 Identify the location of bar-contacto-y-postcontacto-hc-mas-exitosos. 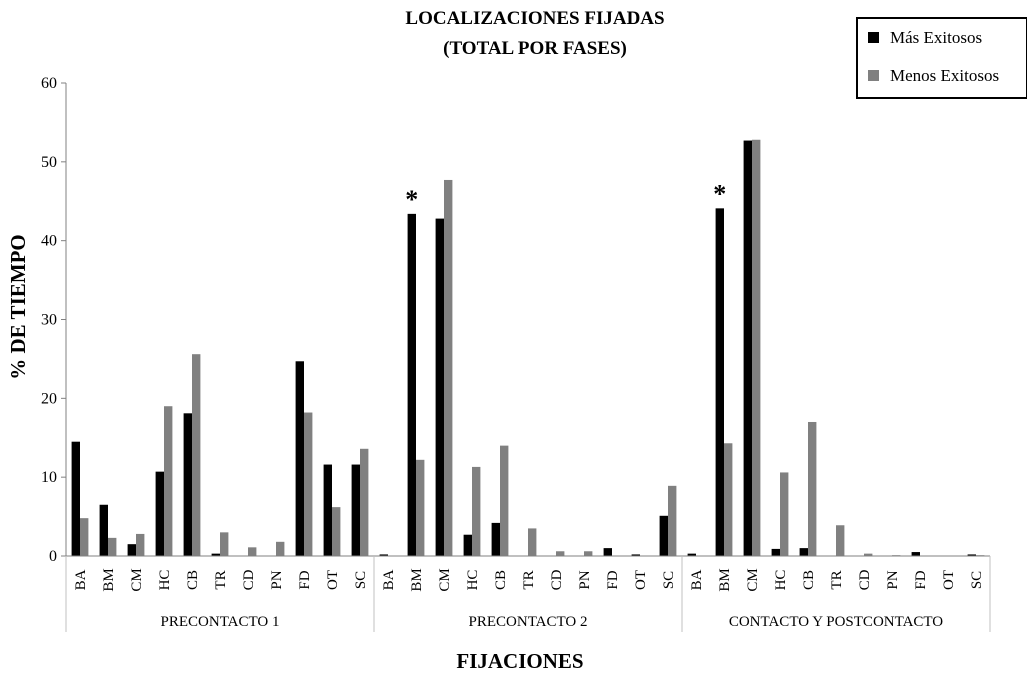
(775, 552).